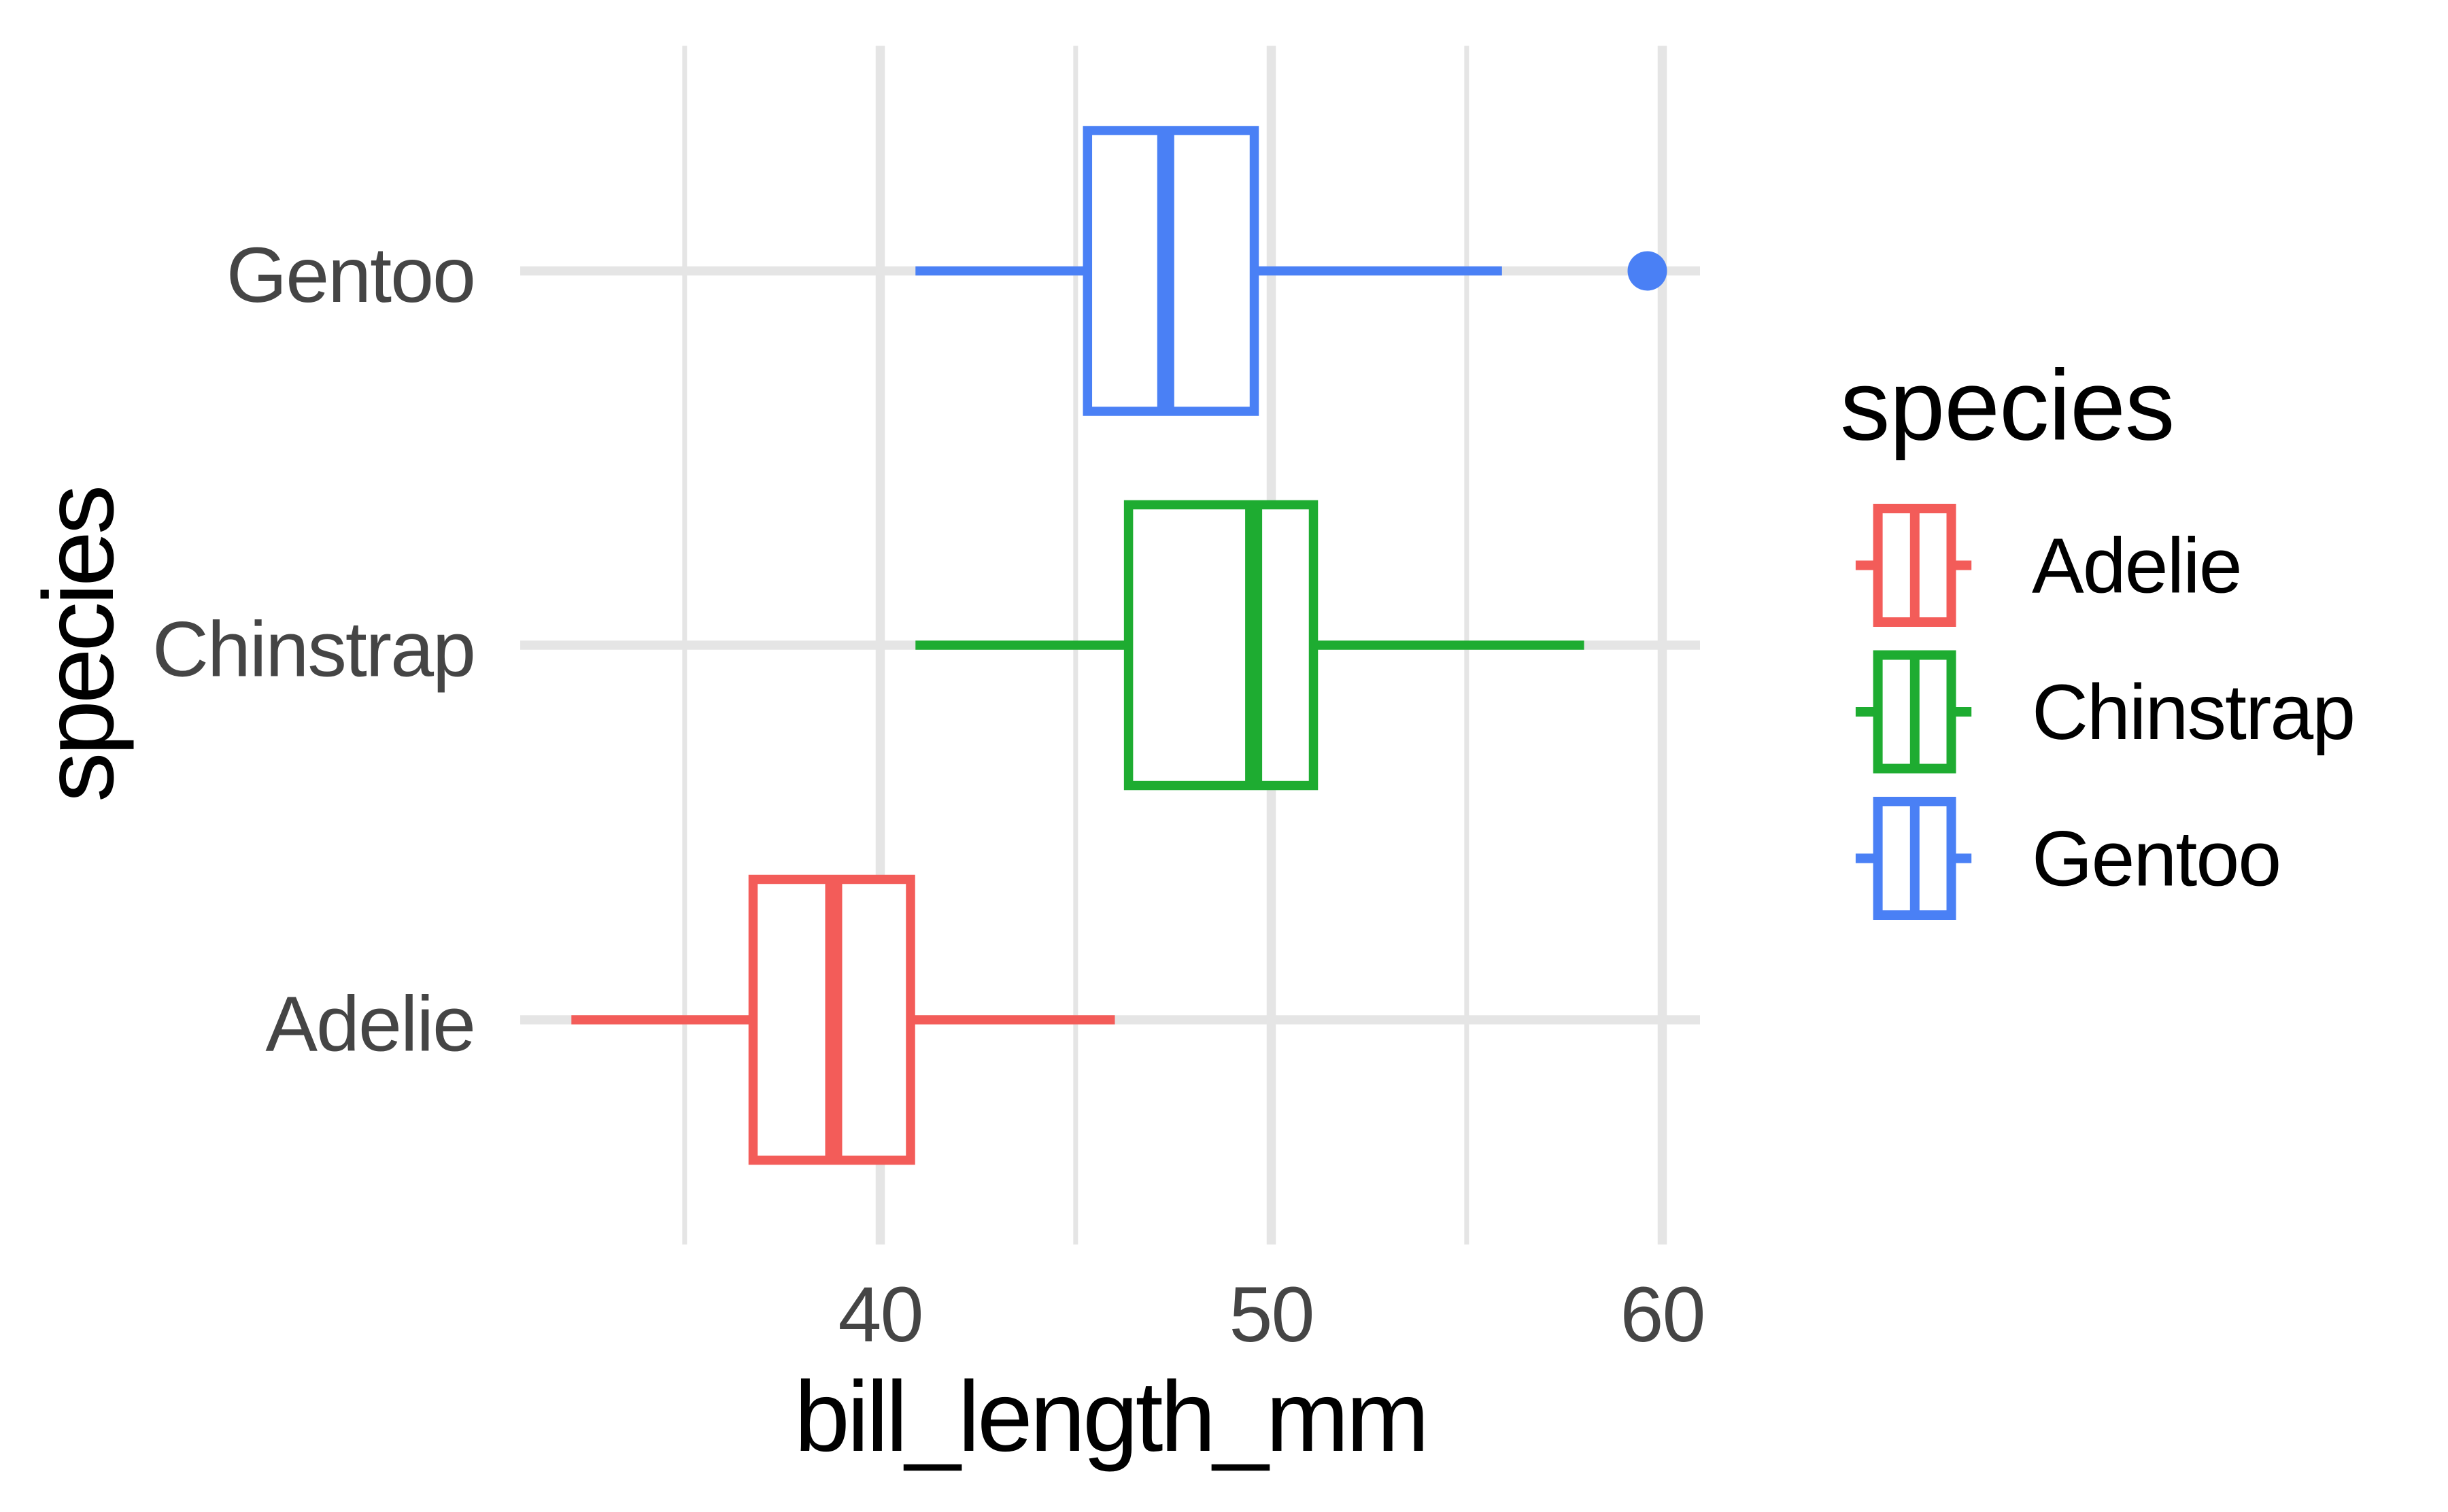  Describe the element at coordinates (881, 1314) in the screenshot. I see `svg-text: 40` at that location.